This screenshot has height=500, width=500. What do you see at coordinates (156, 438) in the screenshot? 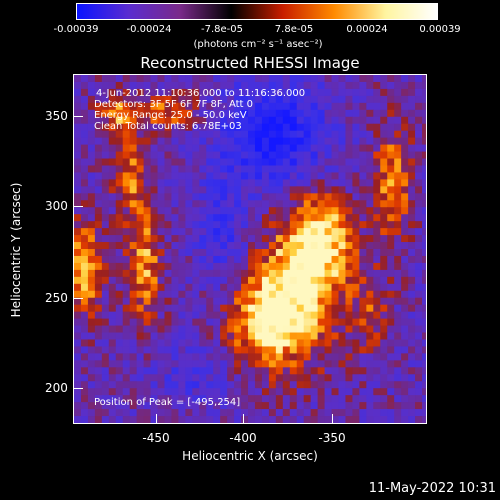
I see `x-tick-label: -450` at bounding box center [156, 438].